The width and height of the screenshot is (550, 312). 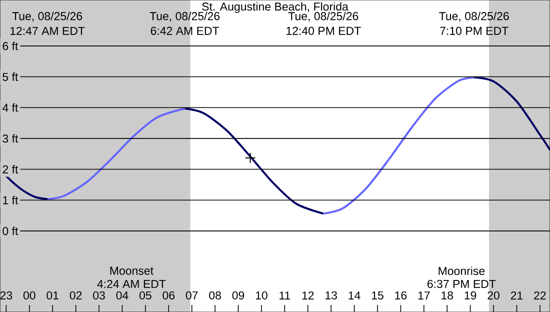 What do you see at coordinates (10, 46) in the screenshot?
I see `y-tick-label: 6 ft` at bounding box center [10, 46].